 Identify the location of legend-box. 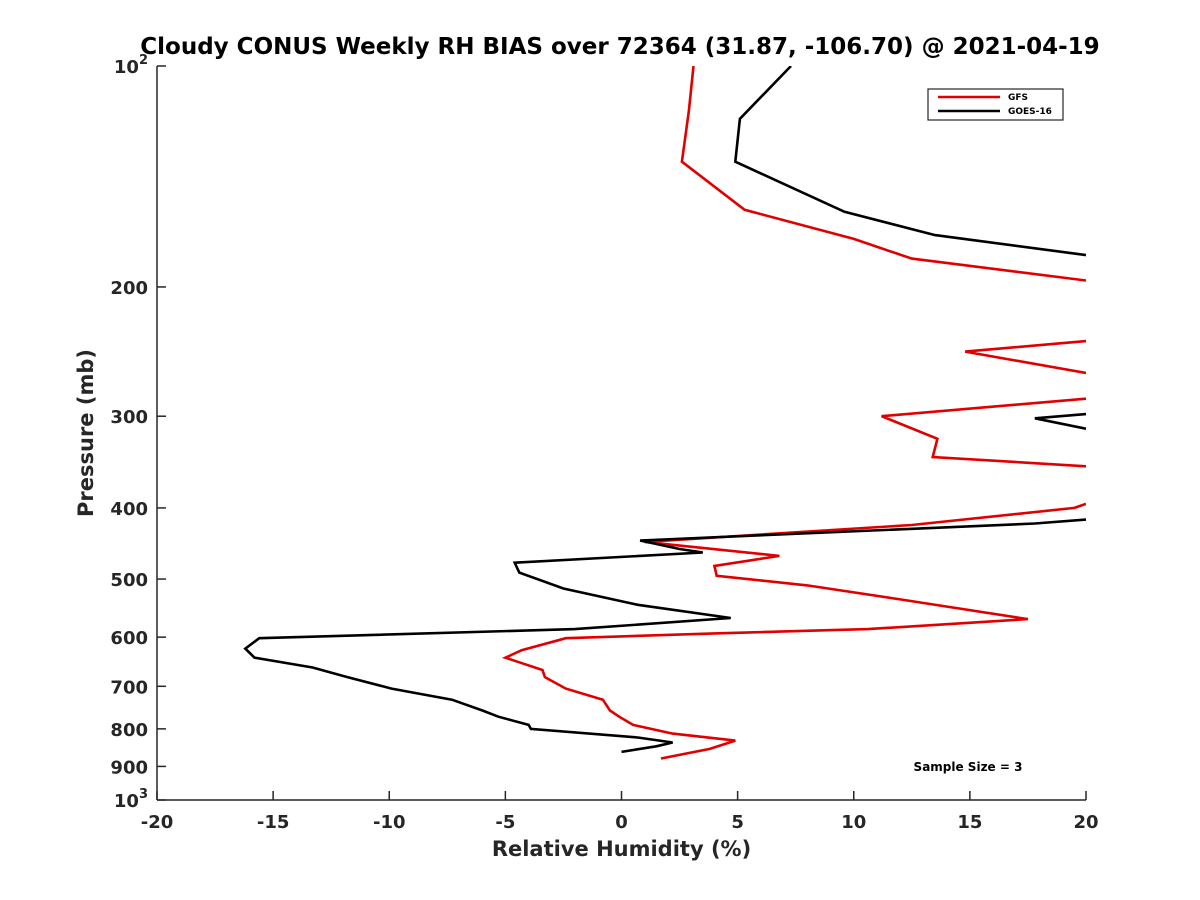
(995, 104).